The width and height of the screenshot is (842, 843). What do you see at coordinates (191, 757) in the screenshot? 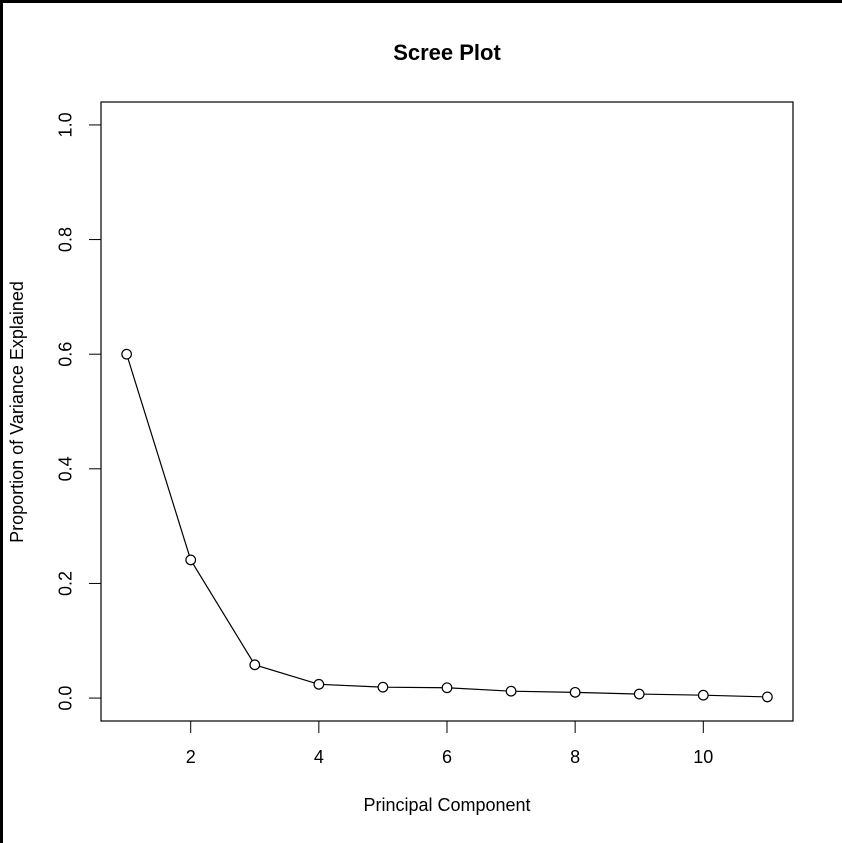
I see `x-tick-label: 2` at bounding box center [191, 757].